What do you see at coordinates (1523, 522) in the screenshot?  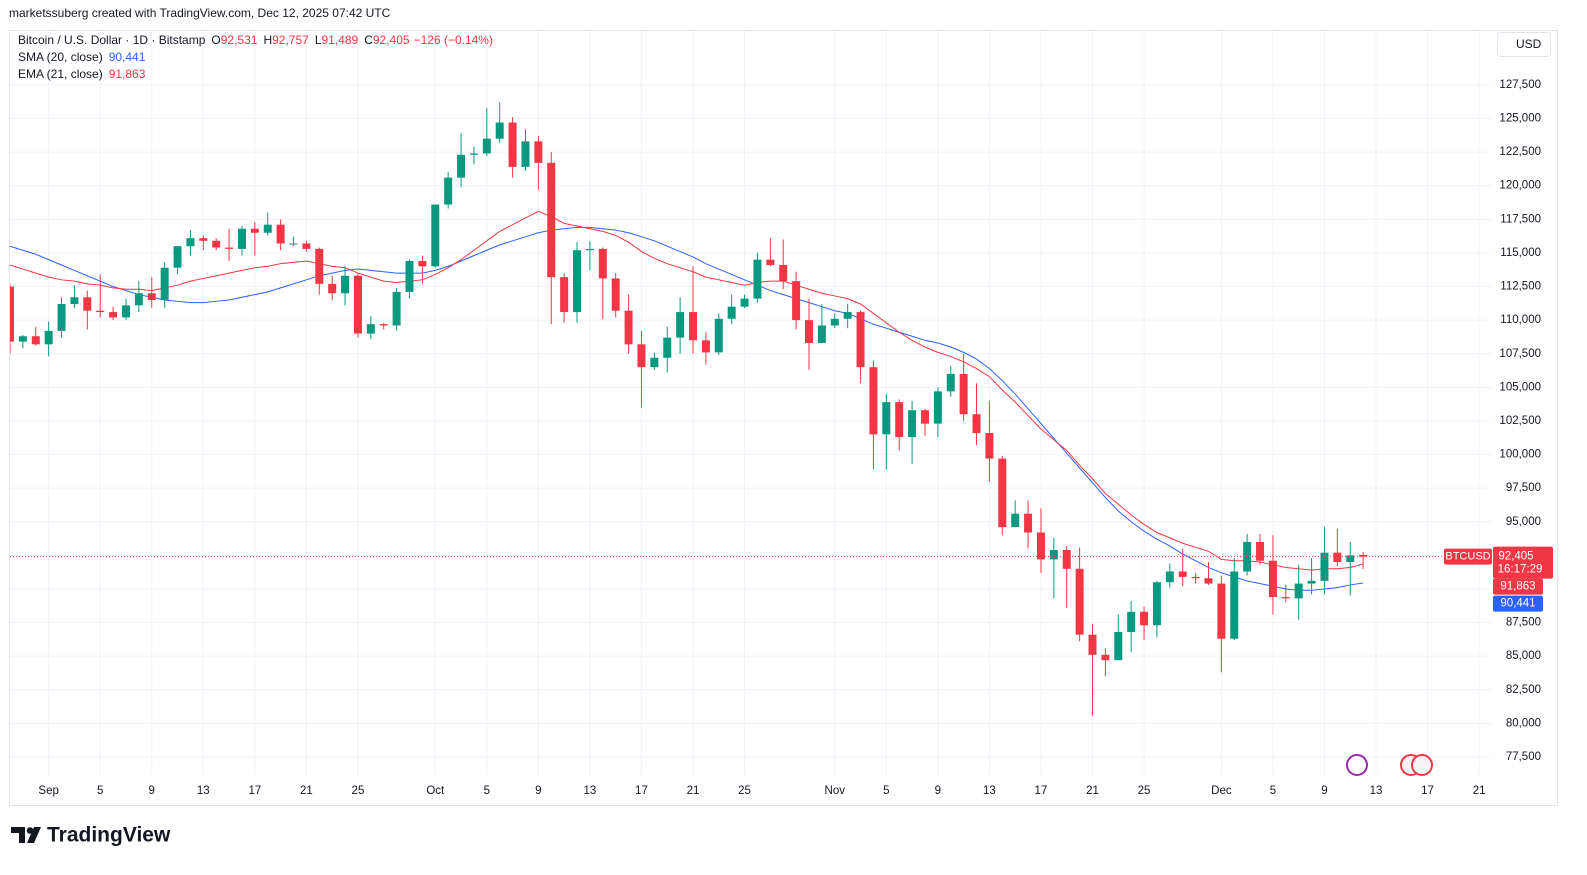 I see `y-tick-label: 95,000` at bounding box center [1523, 522].